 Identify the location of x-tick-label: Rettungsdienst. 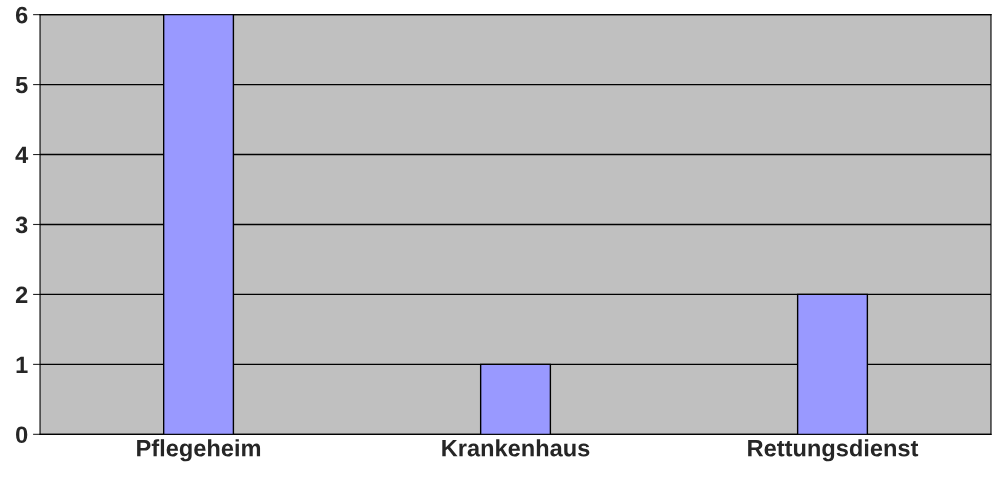
(833, 450).